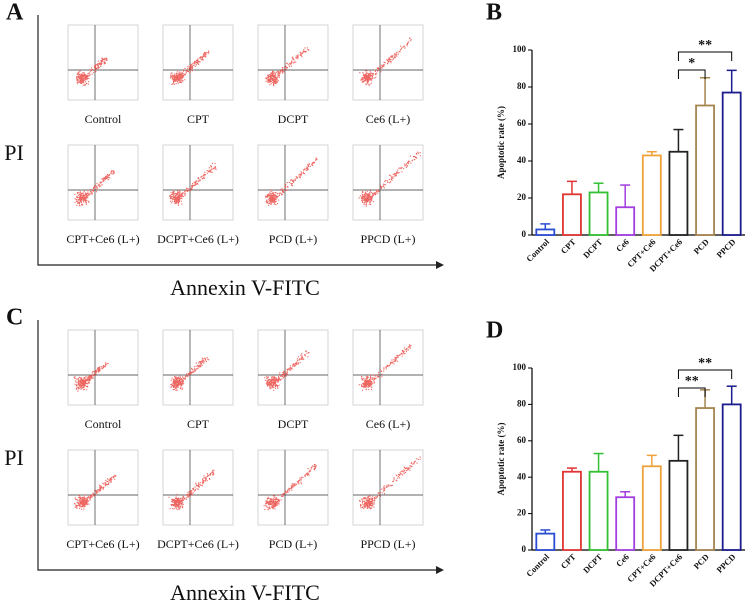 The image size is (748, 600). I want to click on axis-arrow, so click(440, 265).